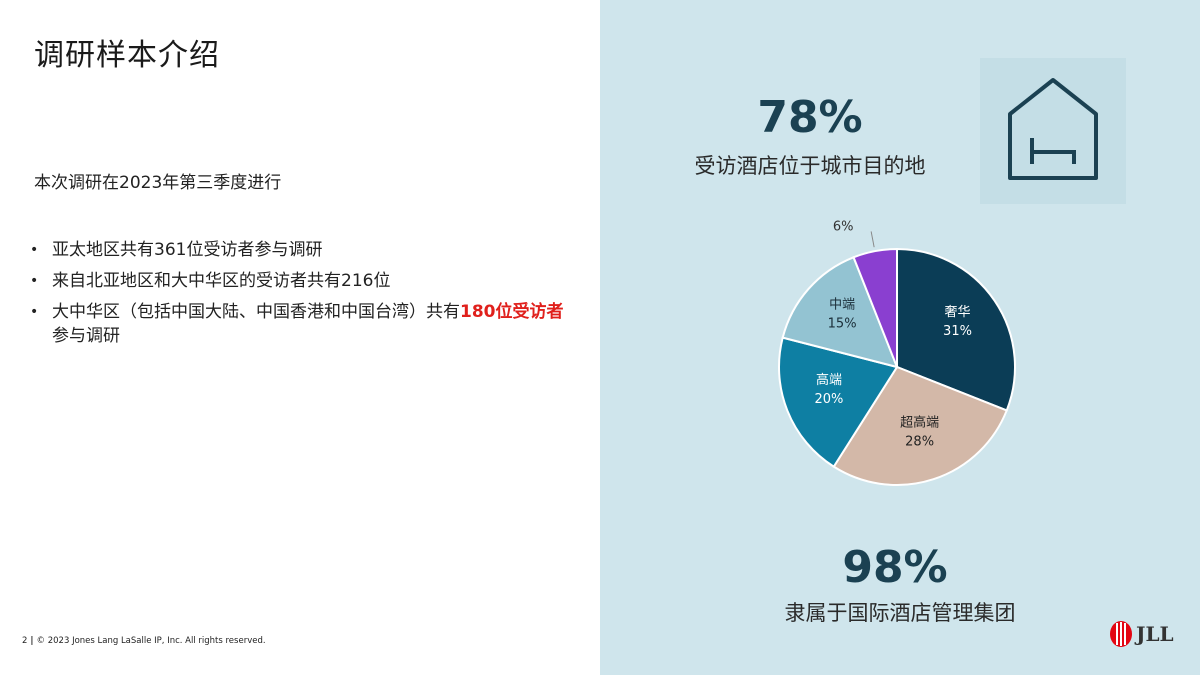  I want to click on jll-logo-icon, so click(1121, 634).